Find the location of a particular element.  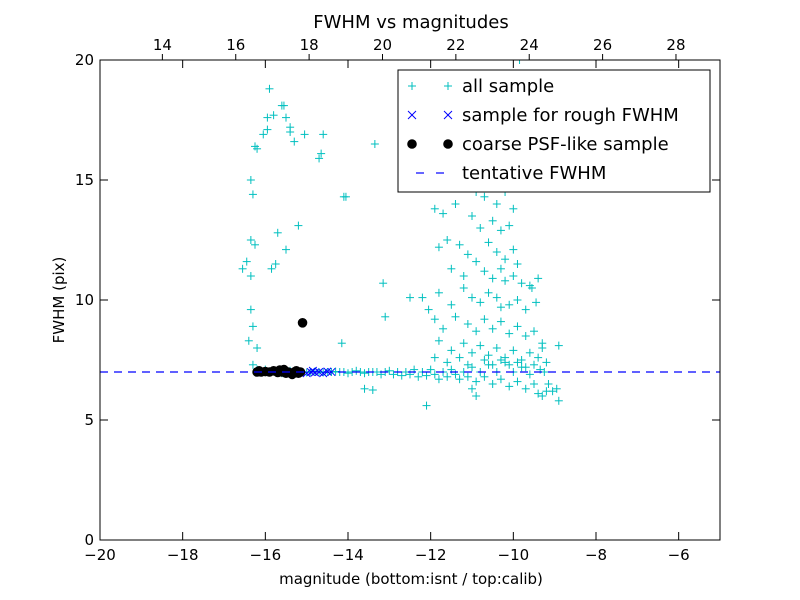

x-axis-label: magnitude (bottom:isnt / top:calib) is located at coordinates (411, 579).